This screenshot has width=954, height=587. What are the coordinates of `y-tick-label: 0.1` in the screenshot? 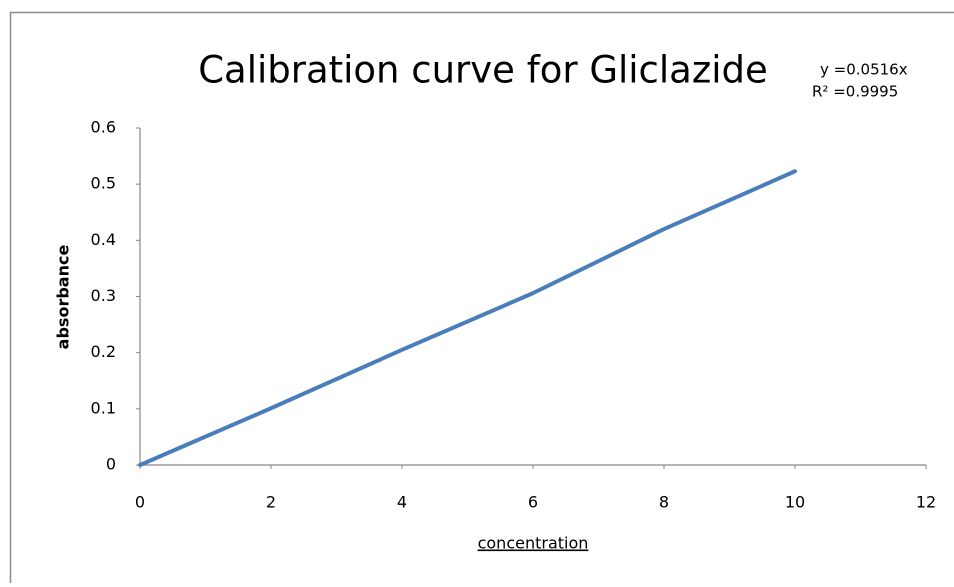 It's located at (103, 407).